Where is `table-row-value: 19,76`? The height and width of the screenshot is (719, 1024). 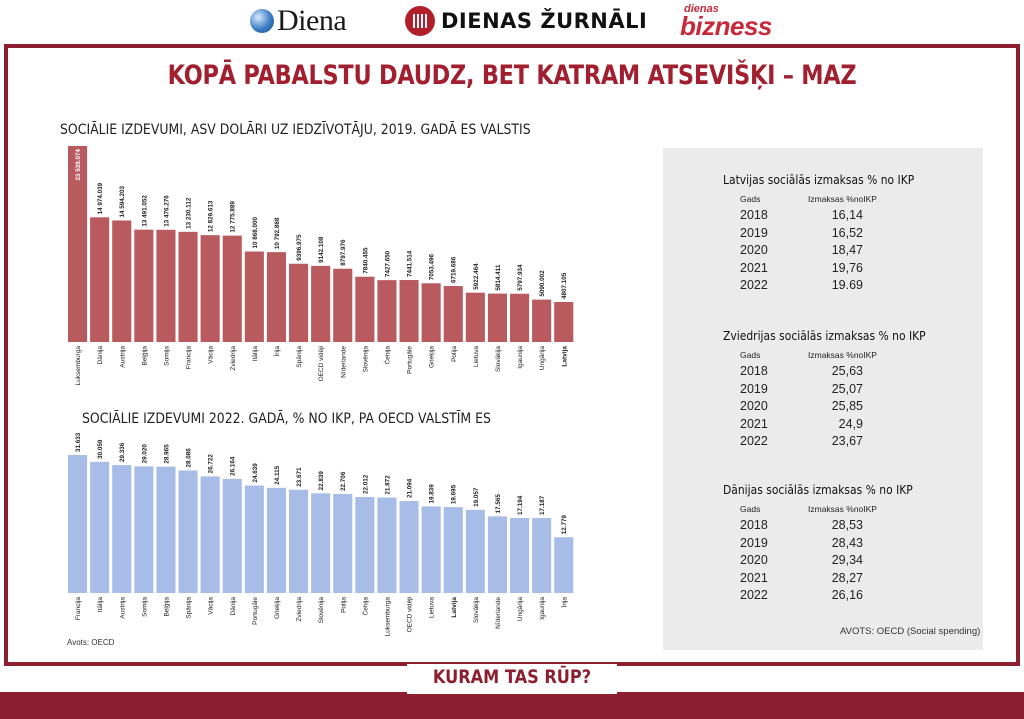 table-row-value: 19,76 is located at coordinates (847, 267).